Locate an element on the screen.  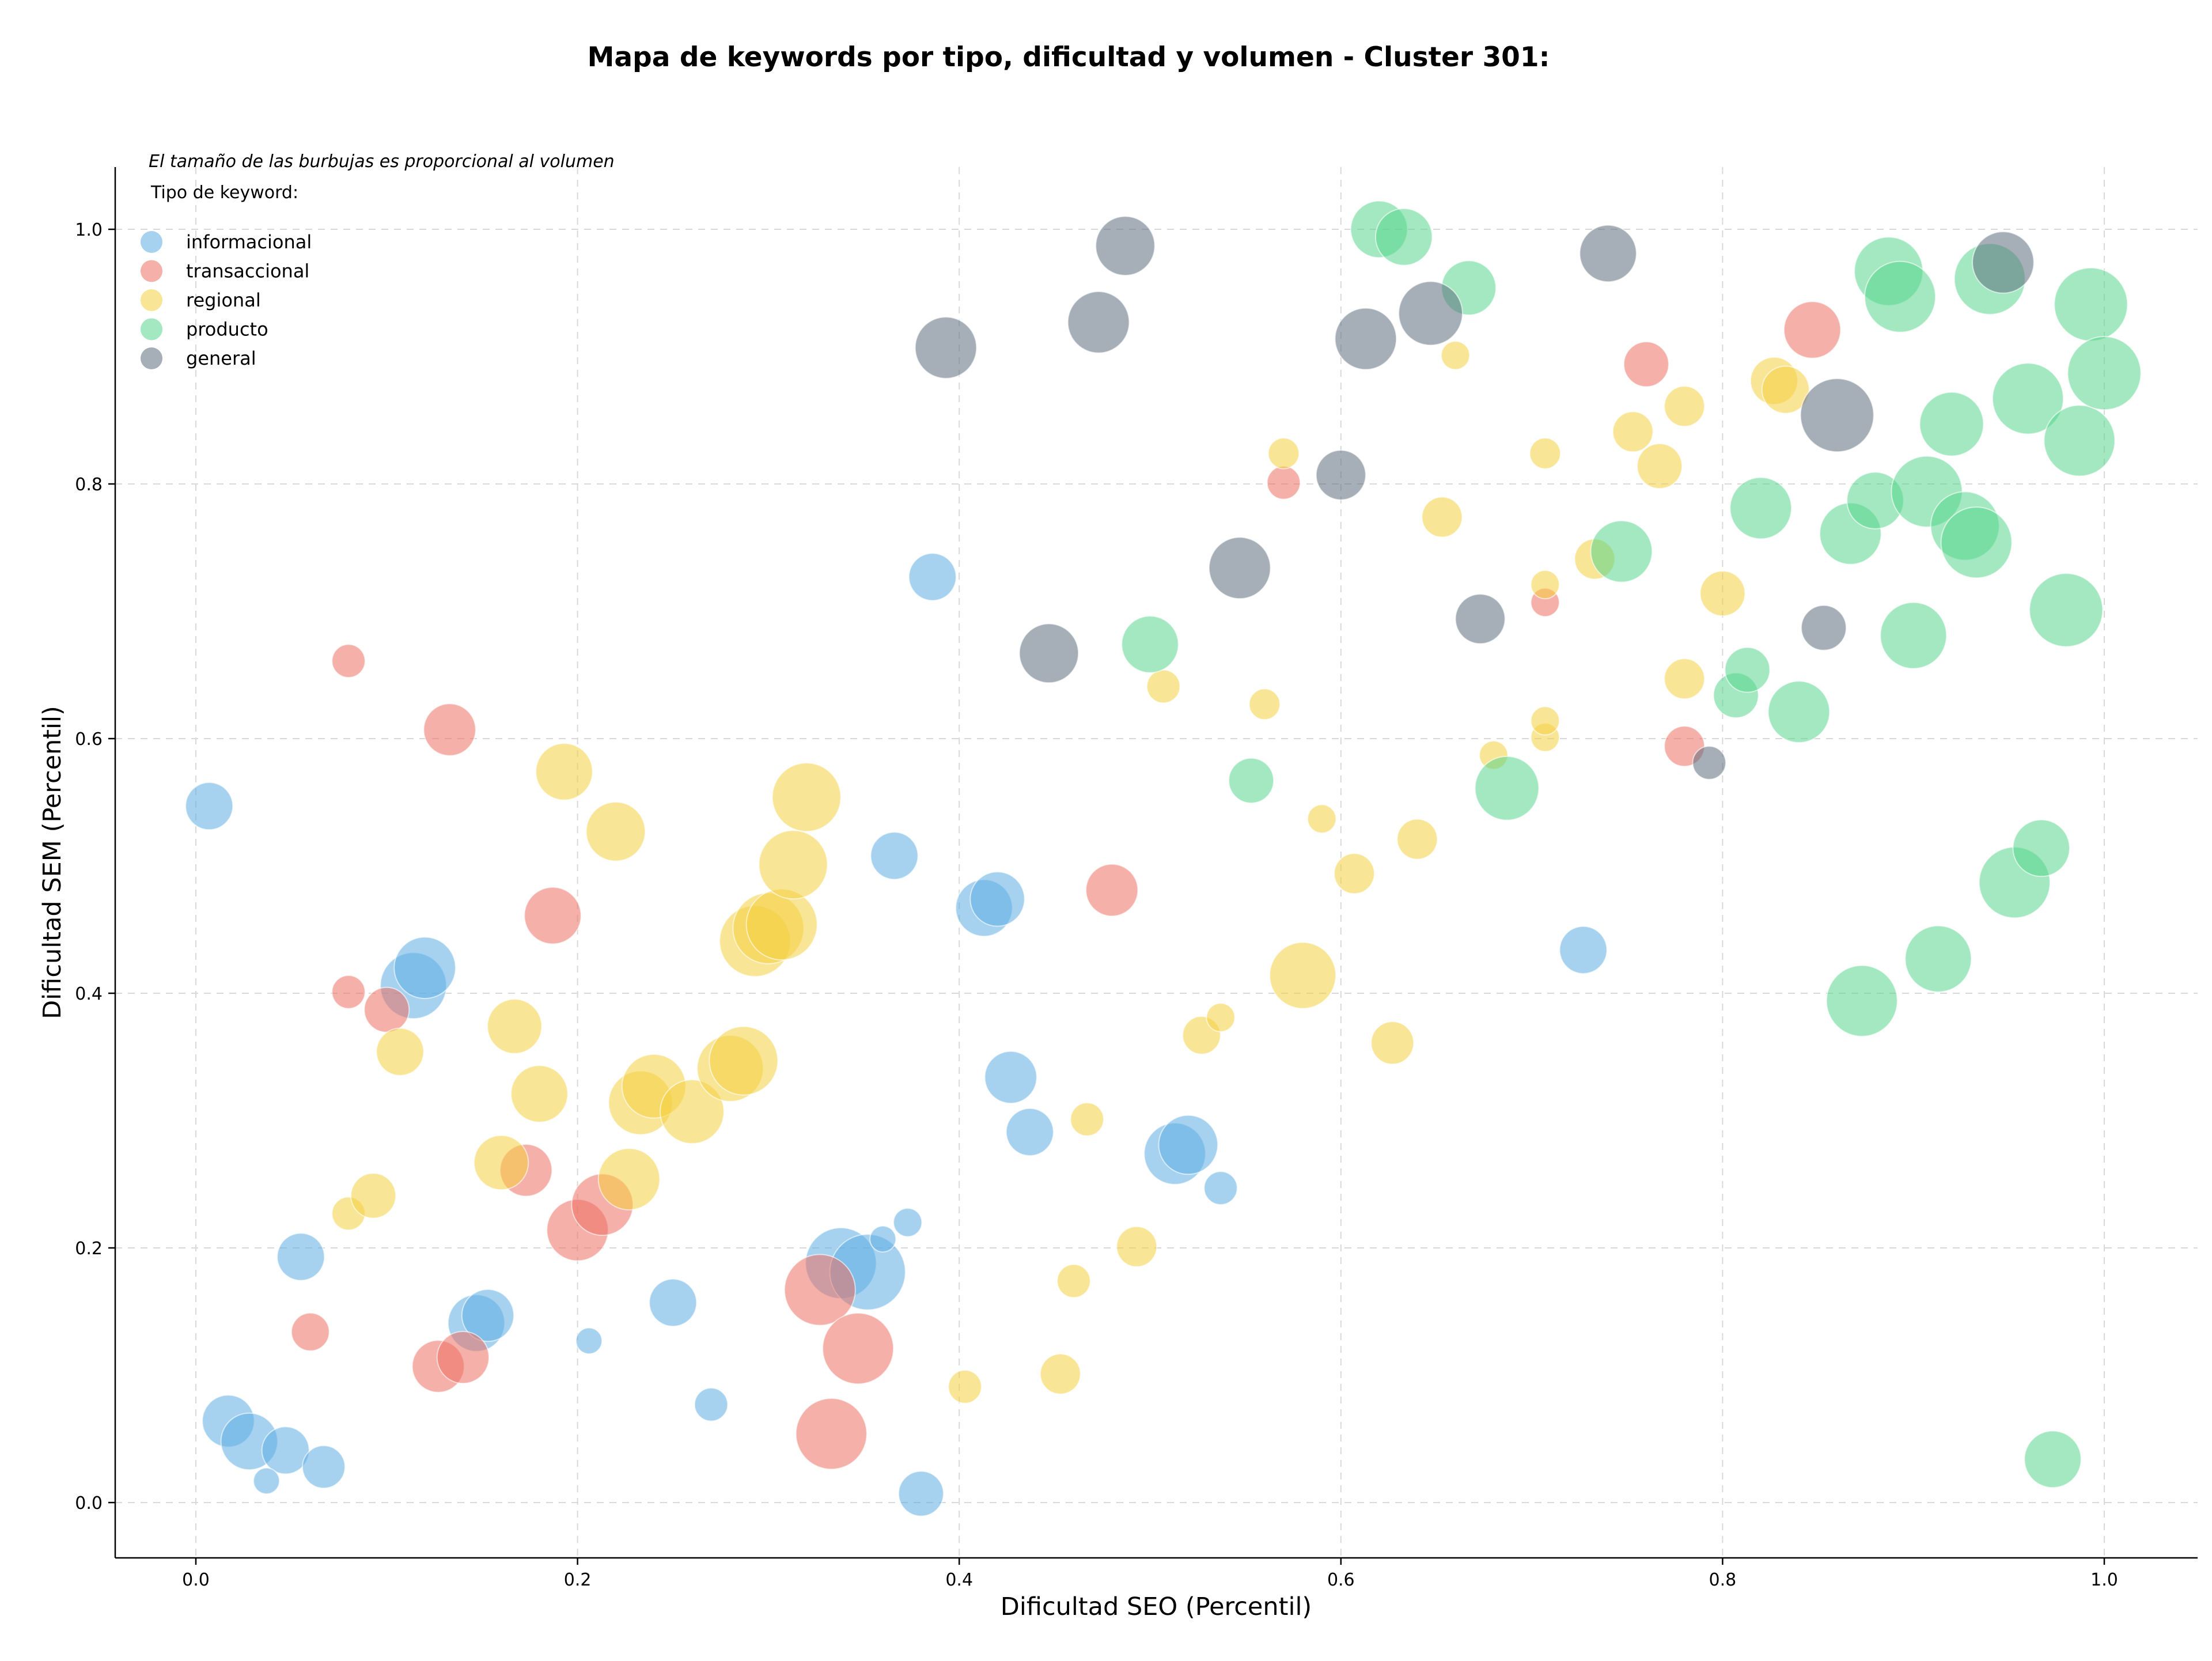
legend-label: regional is located at coordinates (223, 300).